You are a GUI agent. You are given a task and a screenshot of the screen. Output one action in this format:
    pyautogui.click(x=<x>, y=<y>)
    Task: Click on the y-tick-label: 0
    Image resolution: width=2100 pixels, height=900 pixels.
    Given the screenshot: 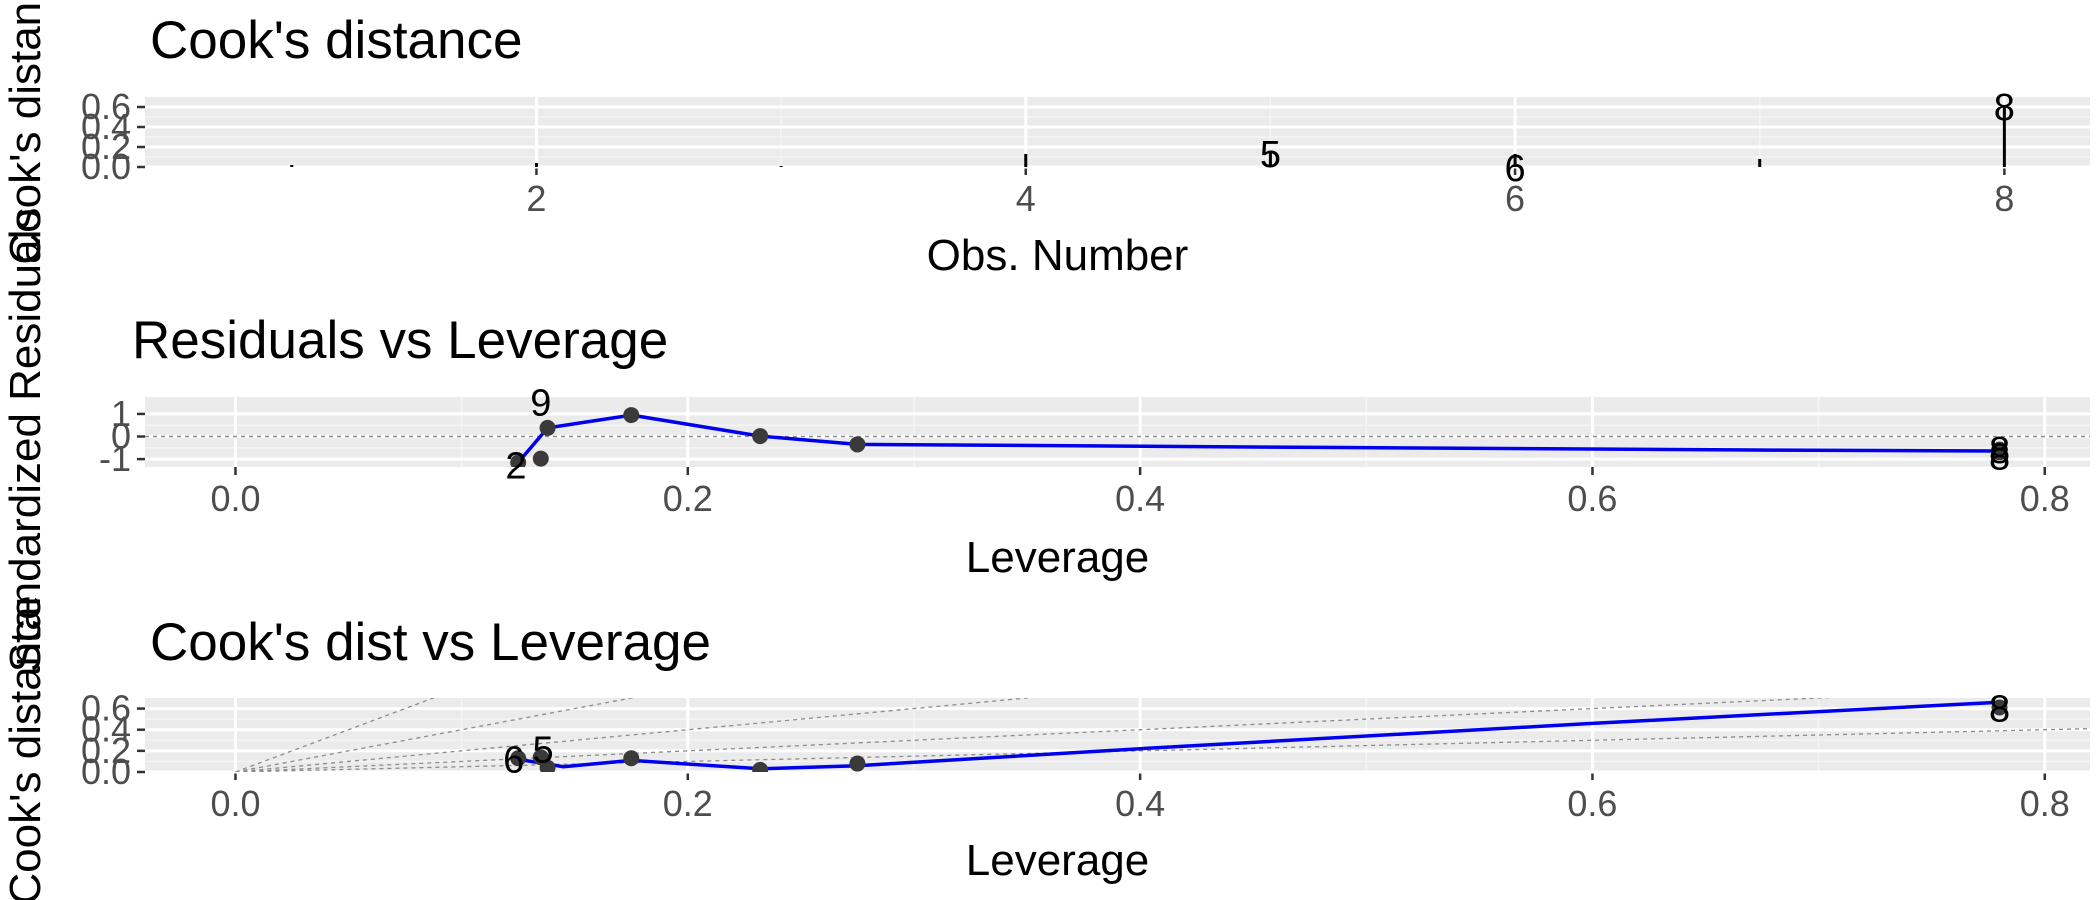 What is the action you would take?
    pyautogui.click(x=121, y=436)
    